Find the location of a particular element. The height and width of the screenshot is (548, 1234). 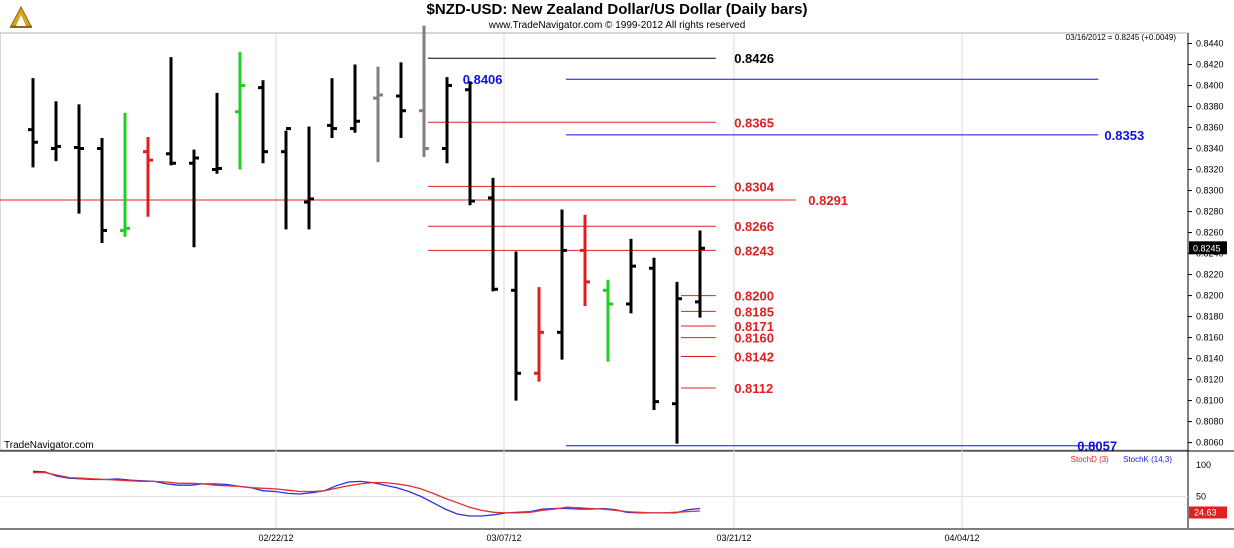

y-tick-label: 0.8440 is located at coordinates (1210, 44).